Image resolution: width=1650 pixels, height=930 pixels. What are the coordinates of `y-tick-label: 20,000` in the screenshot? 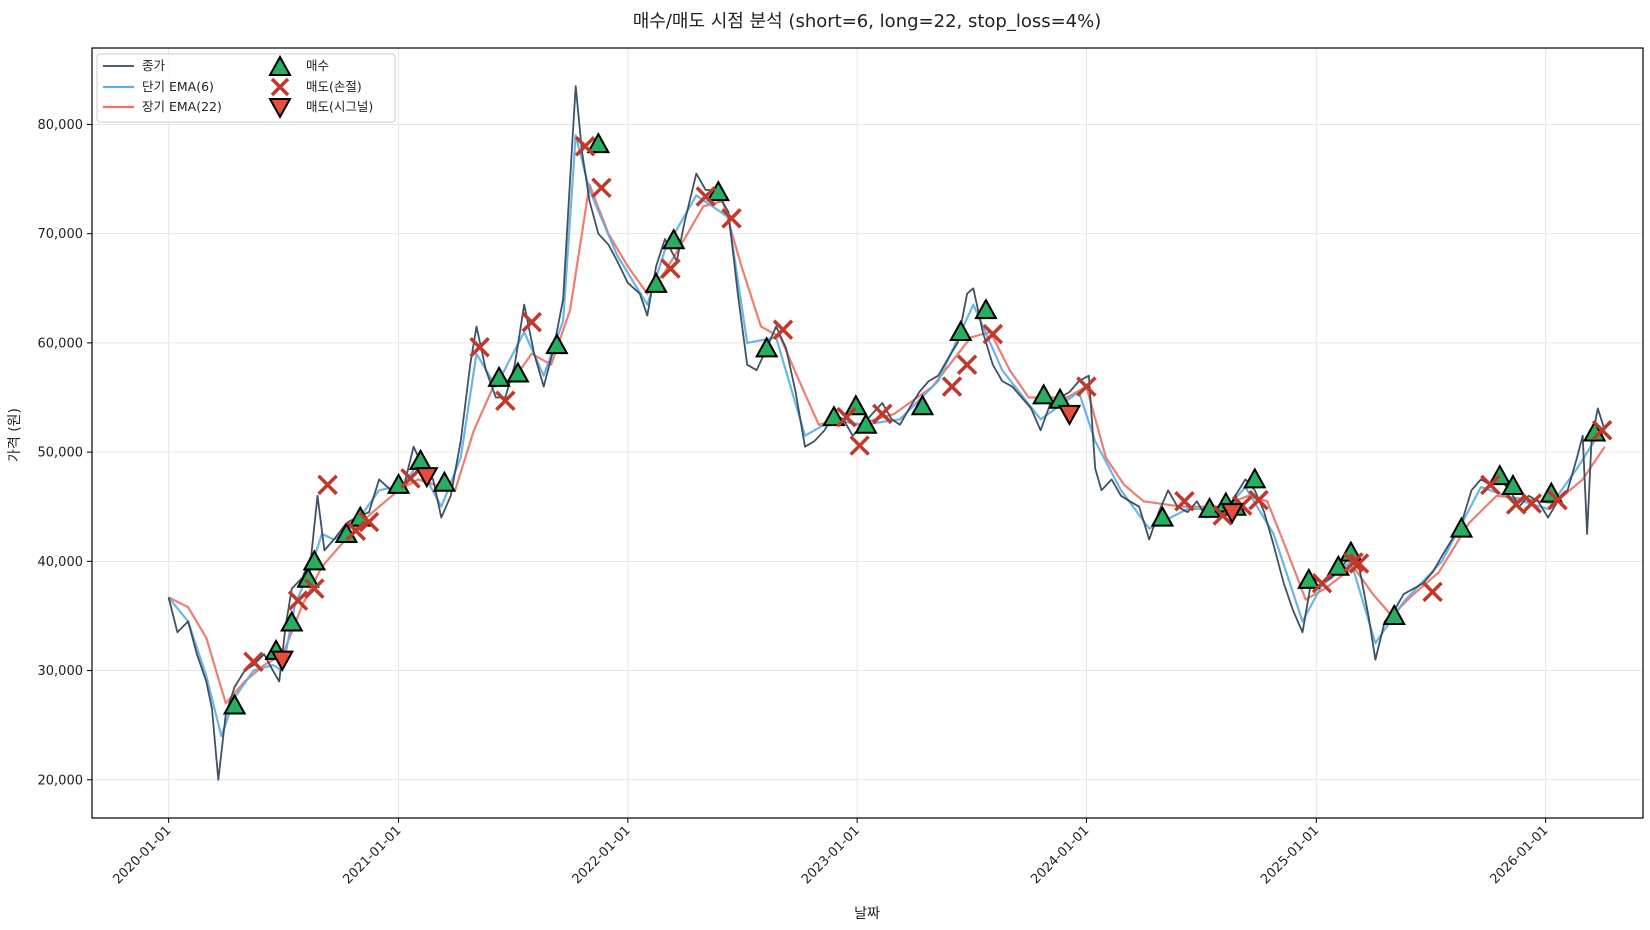 It's located at (61, 780).